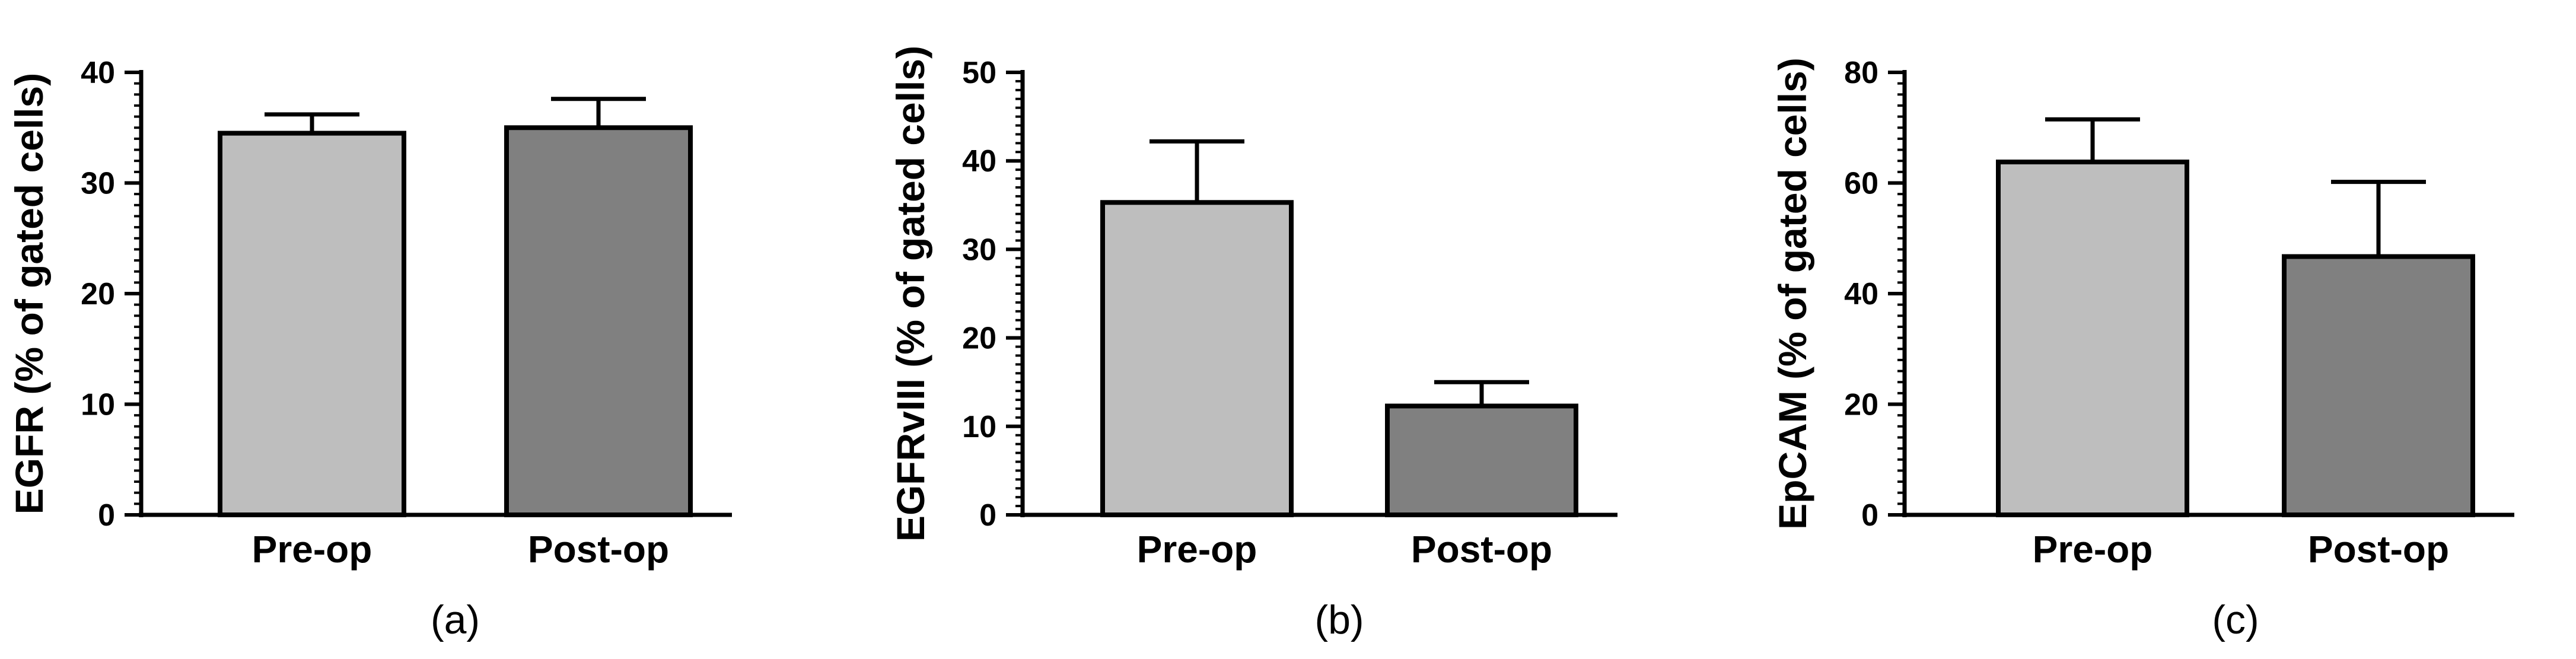 The width and height of the screenshot is (2576, 659). What do you see at coordinates (1861, 184) in the screenshot?
I see `y-tick-label: 60` at bounding box center [1861, 184].